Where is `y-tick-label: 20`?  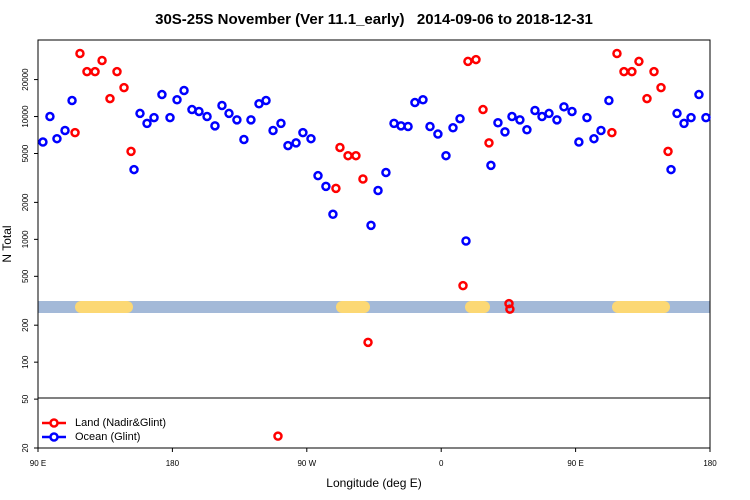 y-tick-label: 20 is located at coordinates (25, 447).